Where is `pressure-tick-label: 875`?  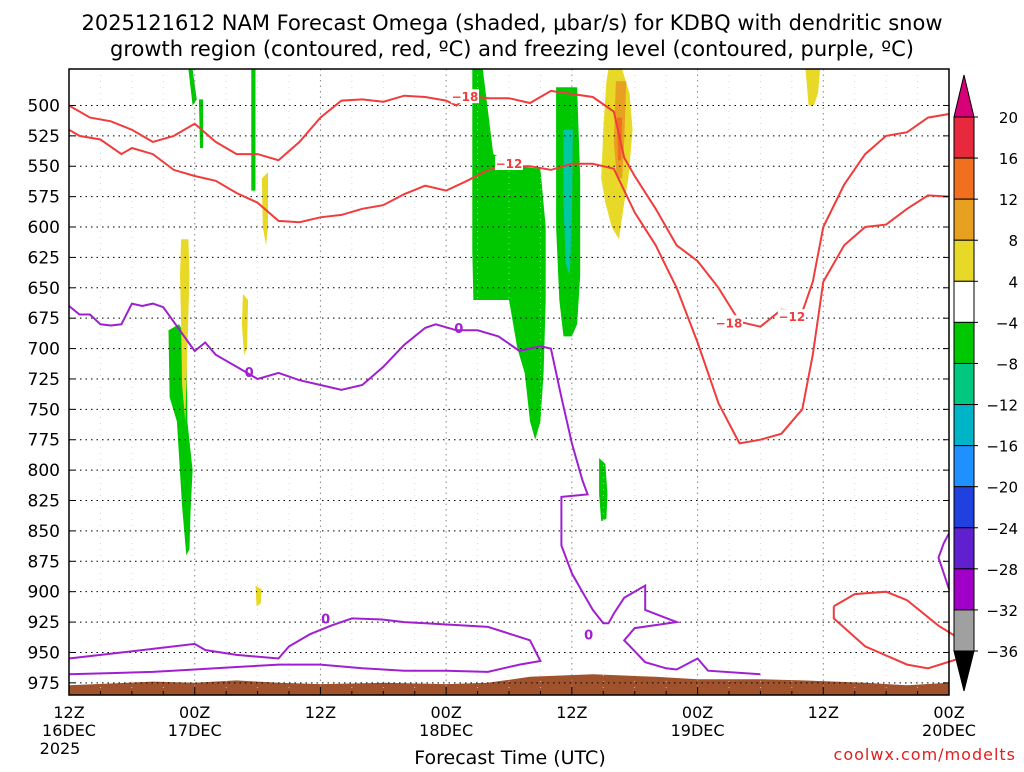
pressure-tick-label: 875 is located at coordinates (44, 562).